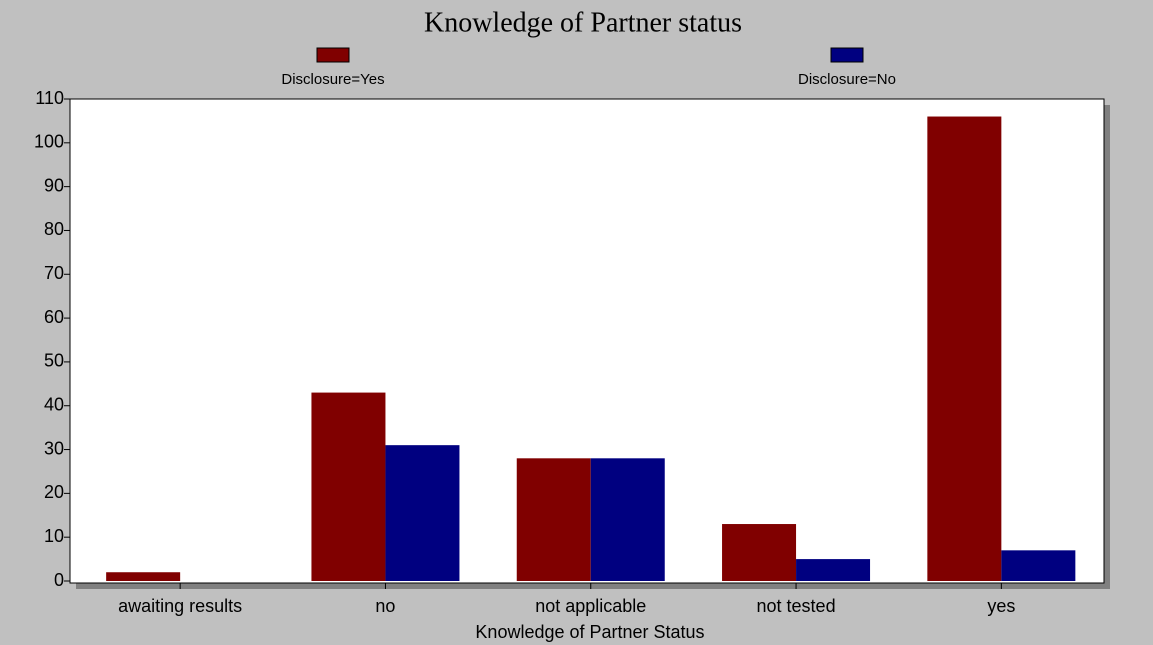 The height and width of the screenshot is (645, 1153). What do you see at coordinates (385, 606) in the screenshot?
I see `x-tick-label: no` at bounding box center [385, 606].